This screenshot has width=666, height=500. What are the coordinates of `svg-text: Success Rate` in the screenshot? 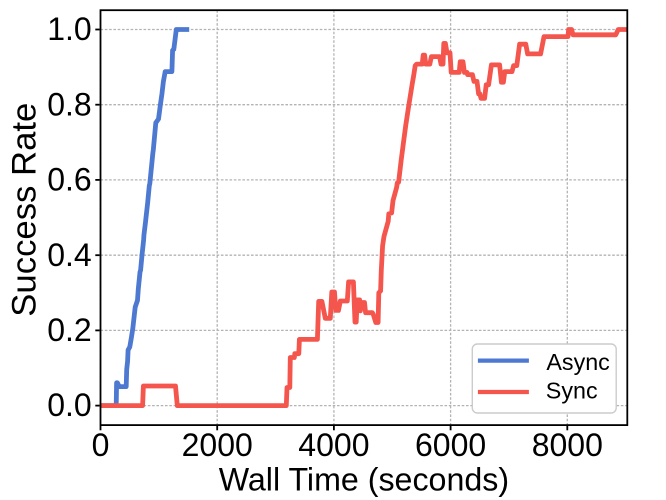 It's located at (25, 210).